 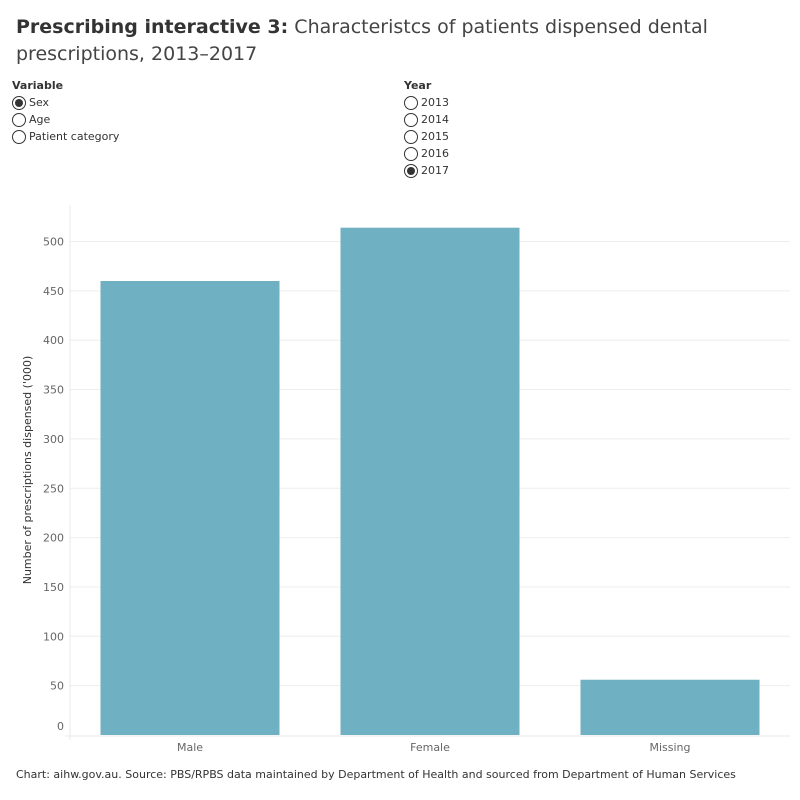 I want to click on bar-male, so click(x=190, y=507).